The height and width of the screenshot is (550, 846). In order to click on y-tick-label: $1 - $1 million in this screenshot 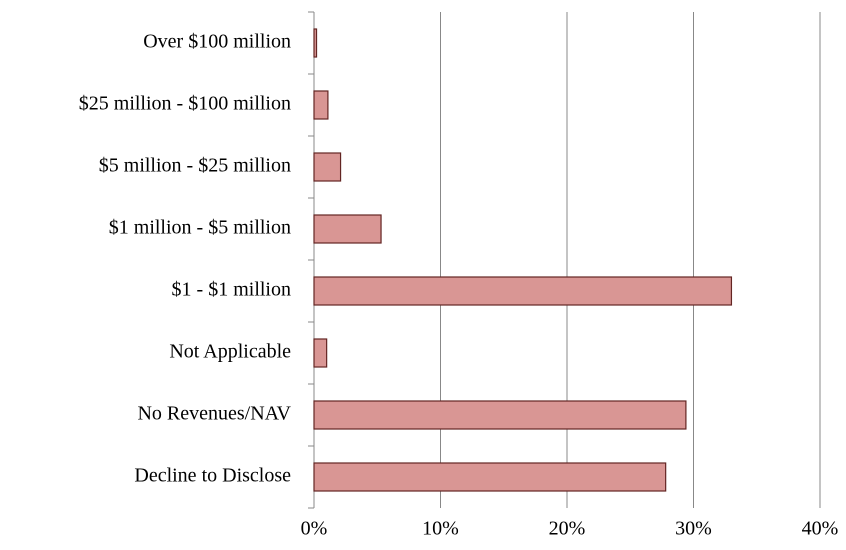, I will do `click(231, 290)`.